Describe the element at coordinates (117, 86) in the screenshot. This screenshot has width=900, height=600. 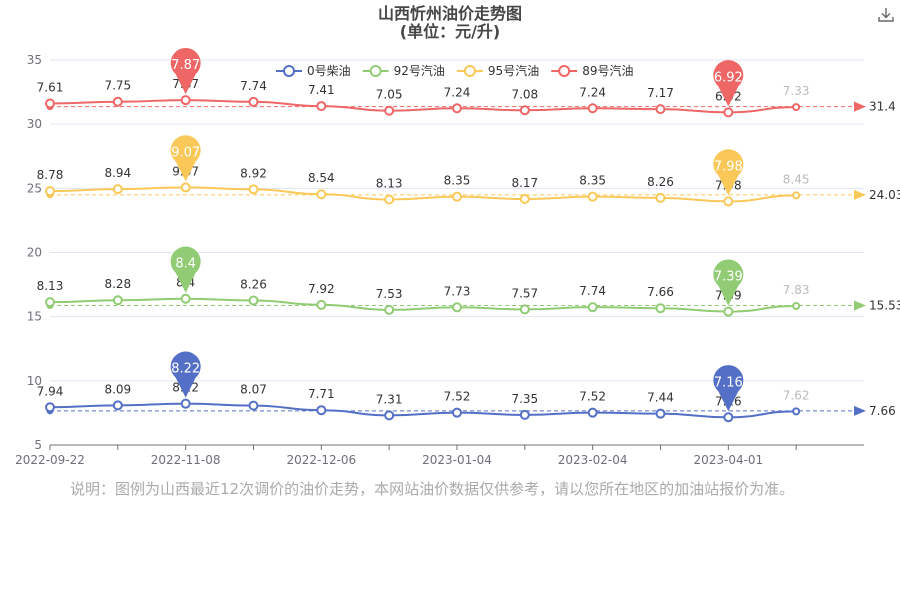
I see `data-label: 7.75` at that location.